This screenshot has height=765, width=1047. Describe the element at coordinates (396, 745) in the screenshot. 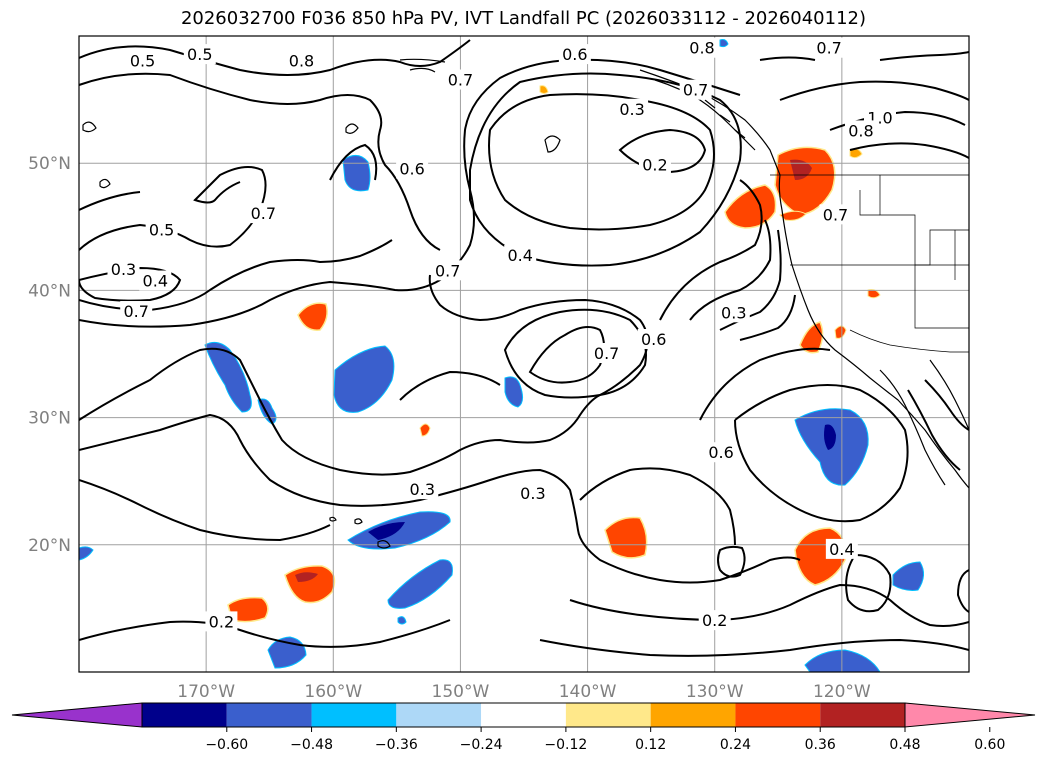

I see `colorbar-tick-label: −0.36` at that location.